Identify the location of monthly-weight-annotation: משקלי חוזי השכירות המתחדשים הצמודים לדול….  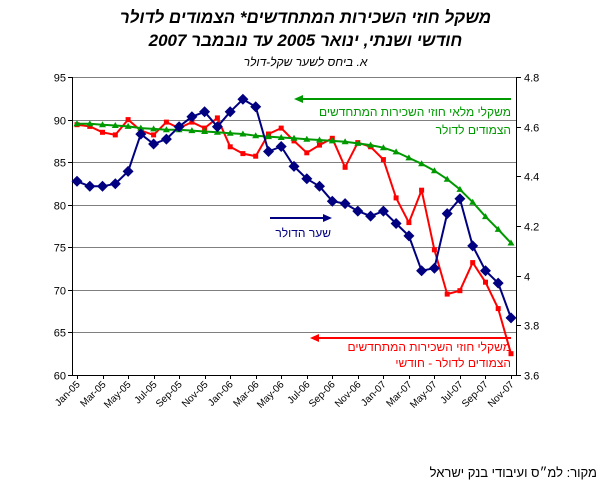
(429, 355).